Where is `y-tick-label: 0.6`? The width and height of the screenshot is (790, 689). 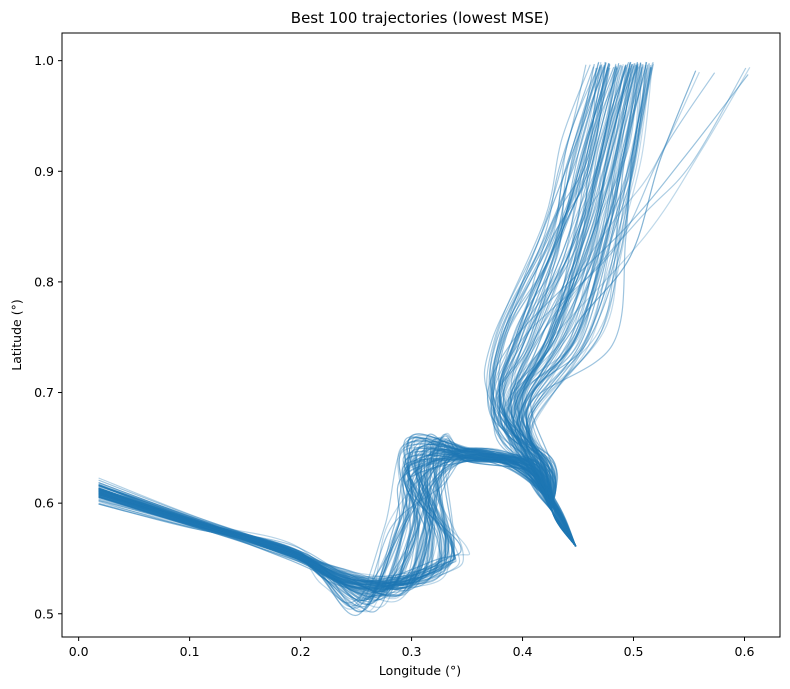 y-tick-label: 0.6 is located at coordinates (44, 503).